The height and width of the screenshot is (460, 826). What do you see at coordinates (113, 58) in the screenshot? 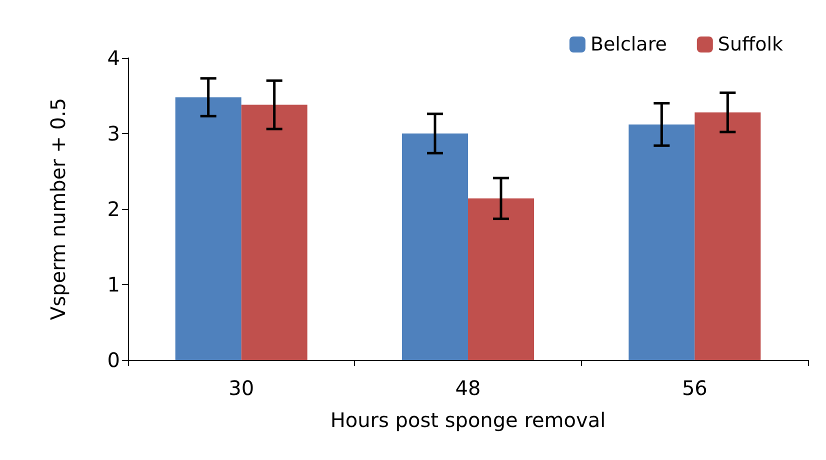
I see `y-tick-label: 4` at bounding box center [113, 58].